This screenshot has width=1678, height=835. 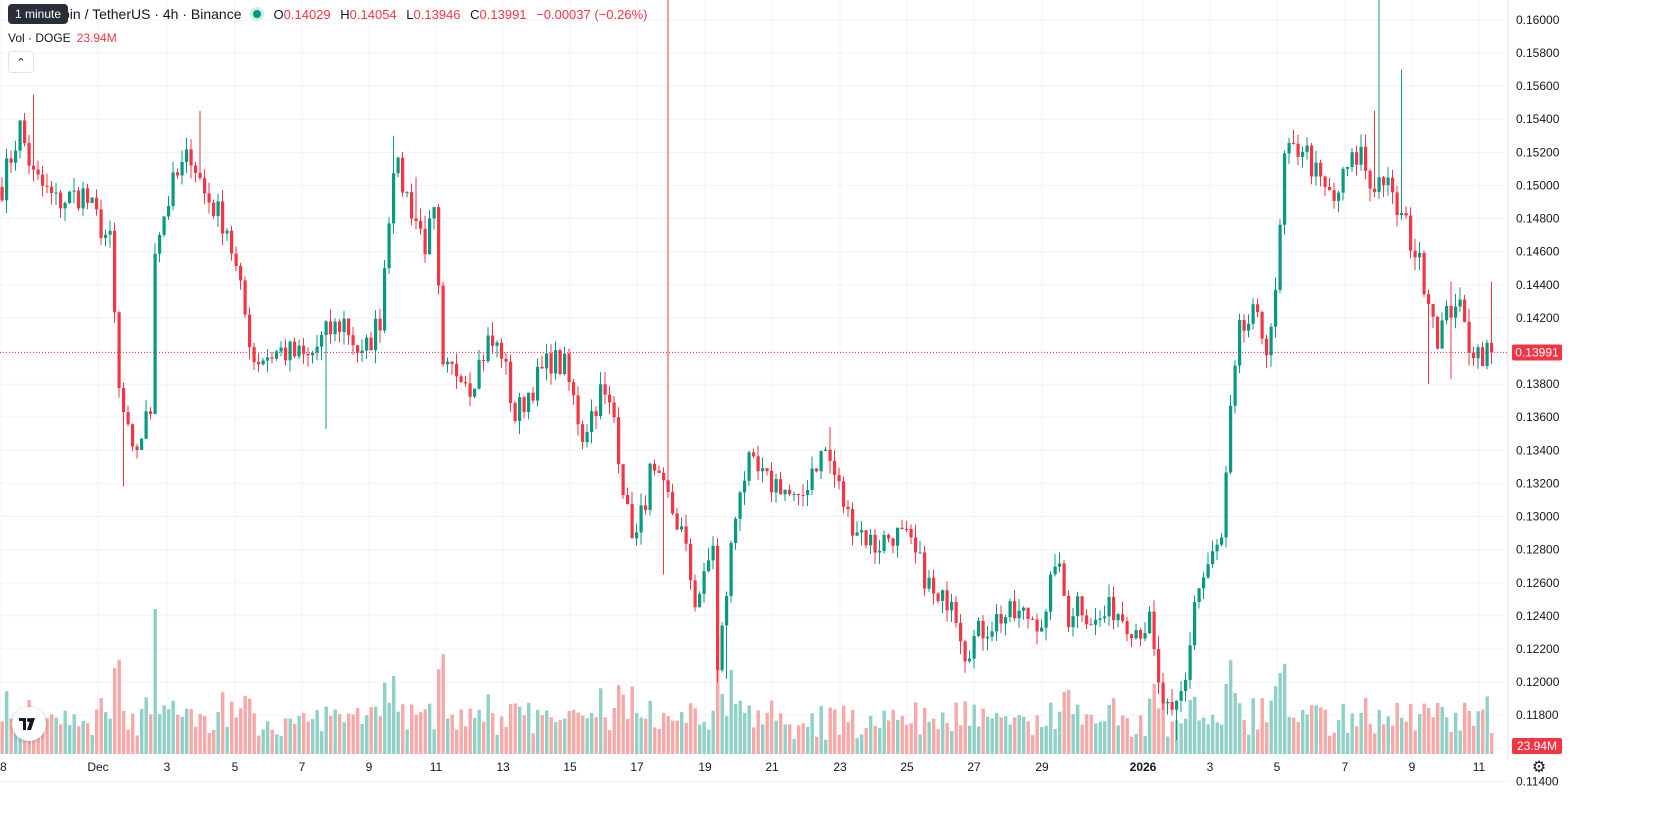 I want to click on time-axis: 28 Dec 3 5 7 9 11 13 15 17 19 21 23 25 27 29 2026 3 5 7 9 11, so click(x=743, y=767).